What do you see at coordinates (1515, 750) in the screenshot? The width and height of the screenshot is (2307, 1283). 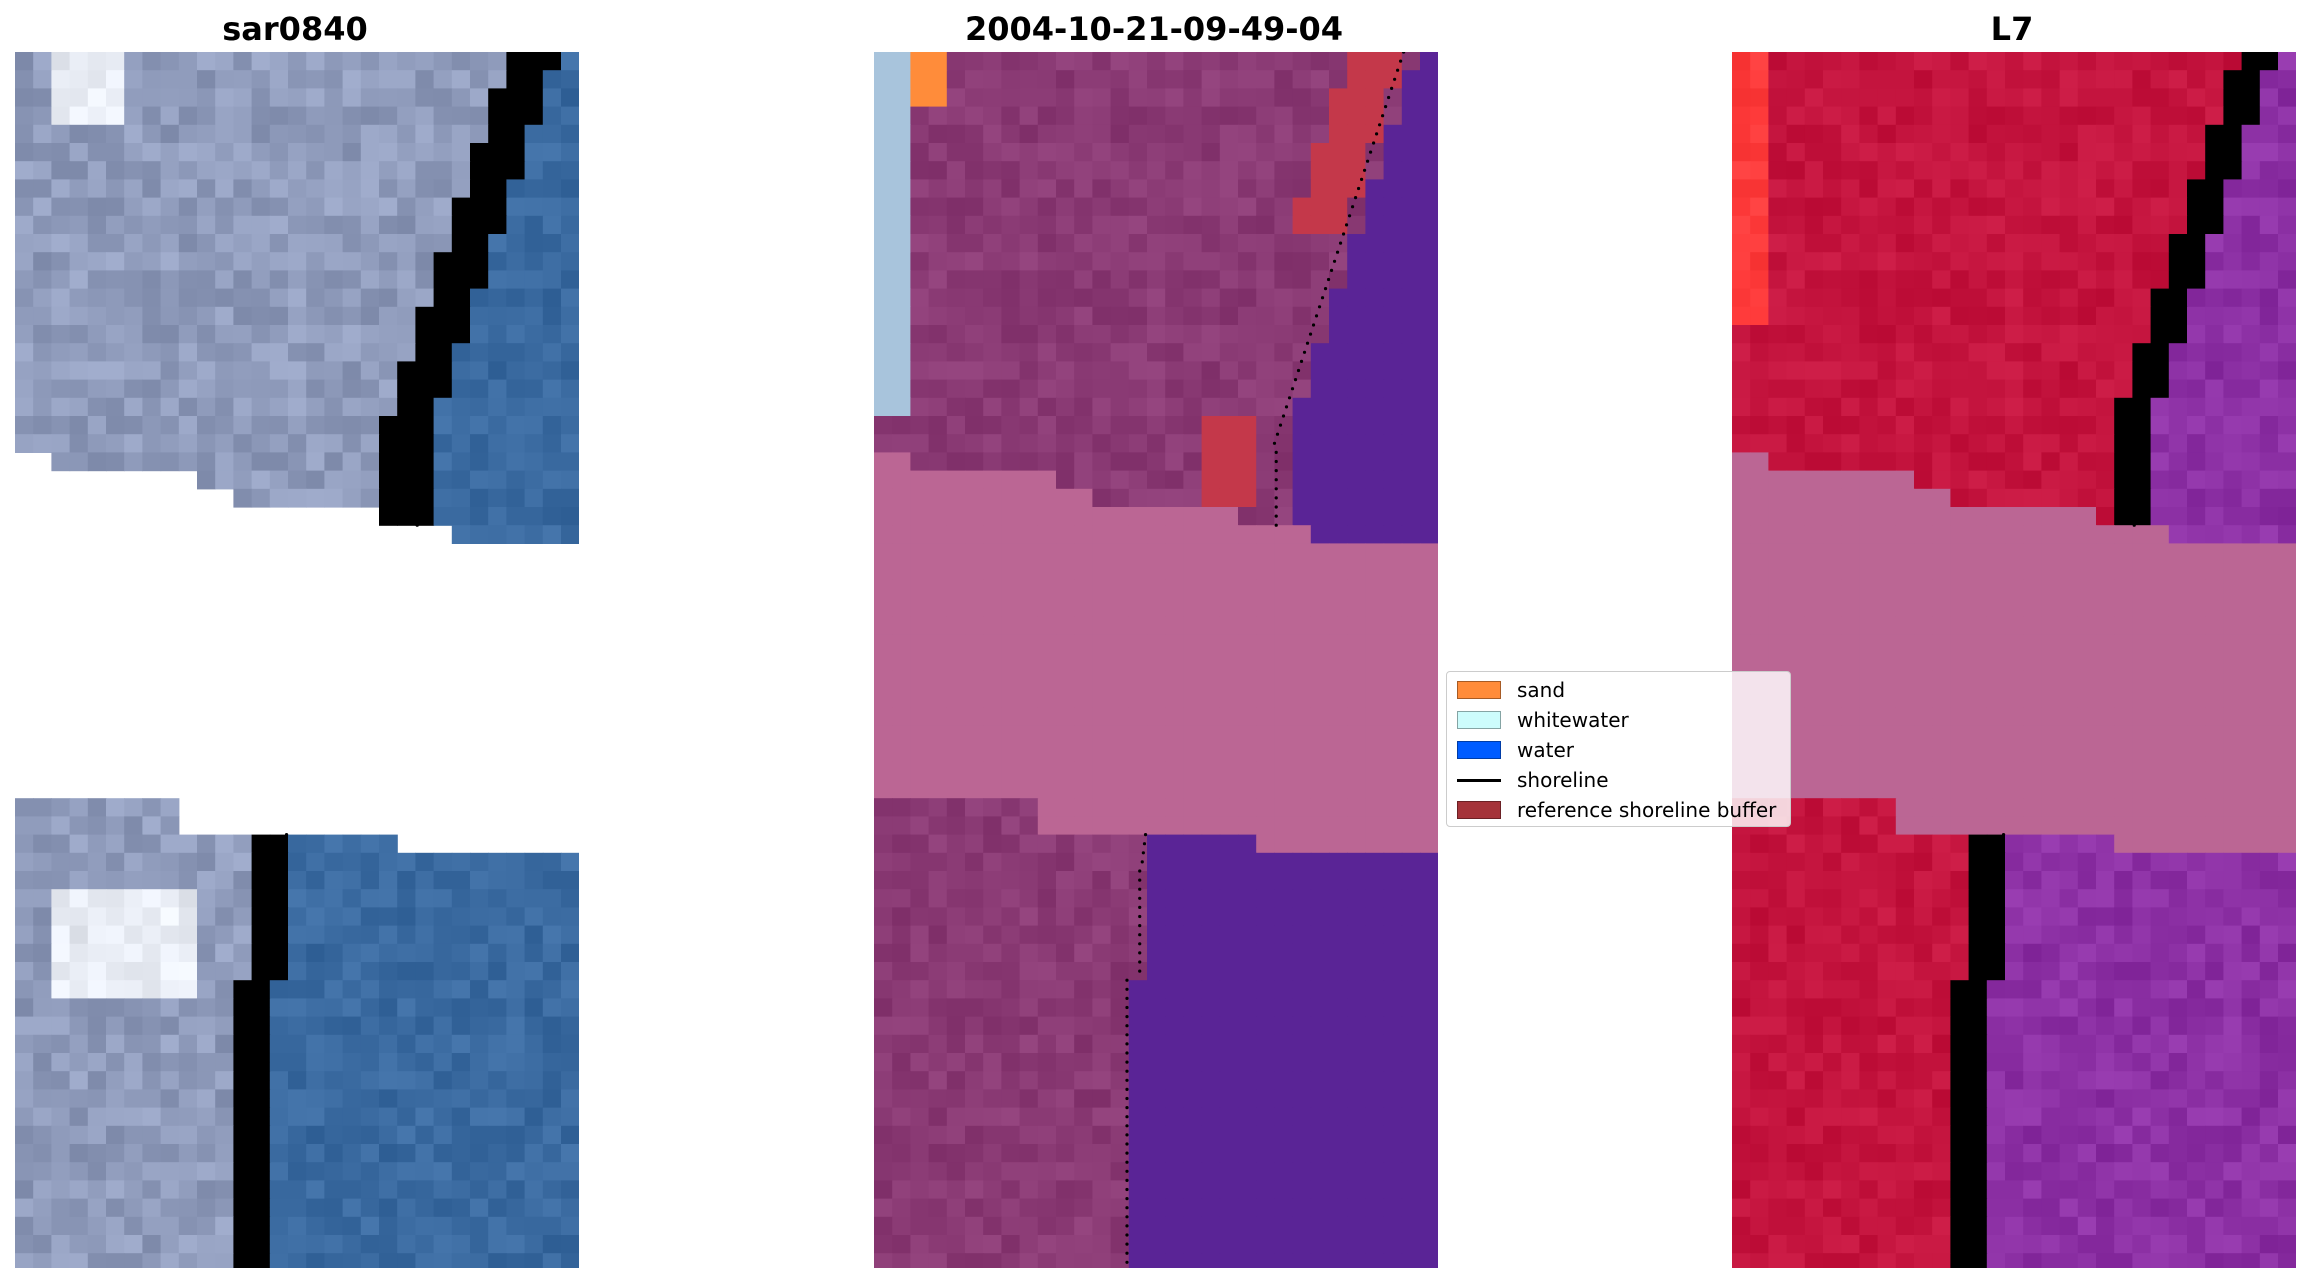 I see `legend-item-water: water` at bounding box center [1515, 750].